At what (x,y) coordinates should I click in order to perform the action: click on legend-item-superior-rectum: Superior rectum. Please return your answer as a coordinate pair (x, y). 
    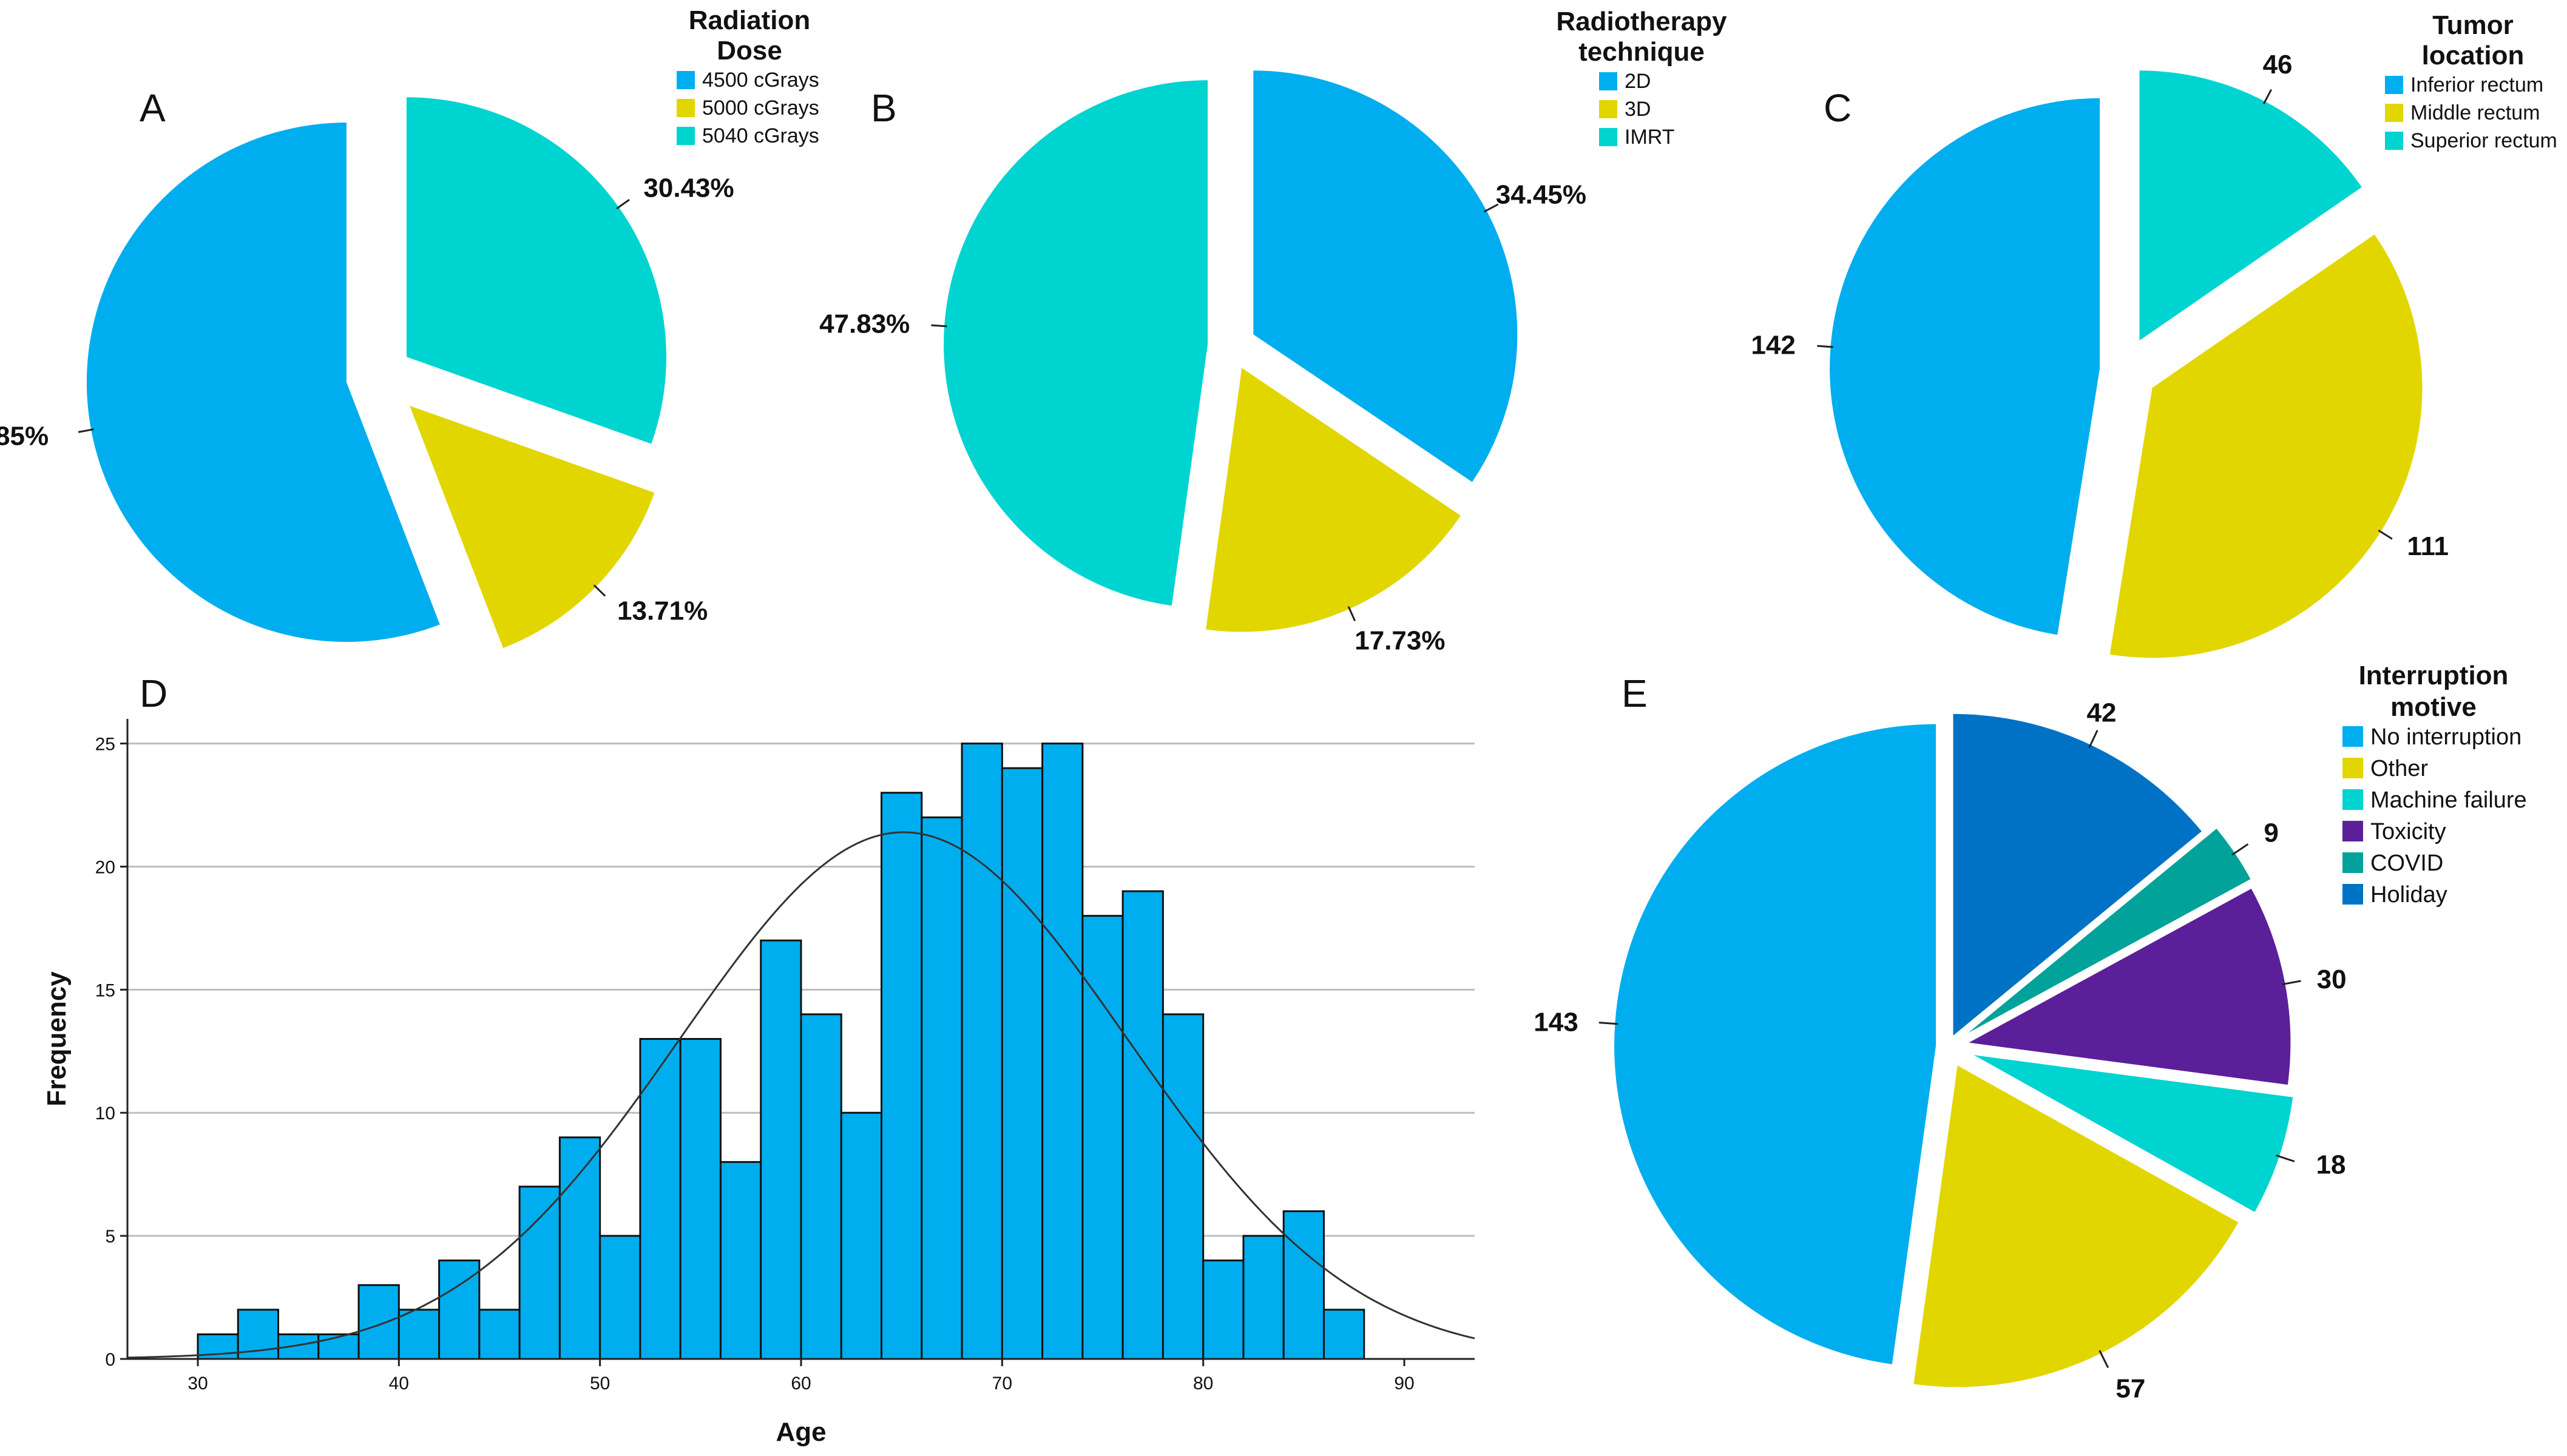
    Looking at the image, I should click on (2483, 140).